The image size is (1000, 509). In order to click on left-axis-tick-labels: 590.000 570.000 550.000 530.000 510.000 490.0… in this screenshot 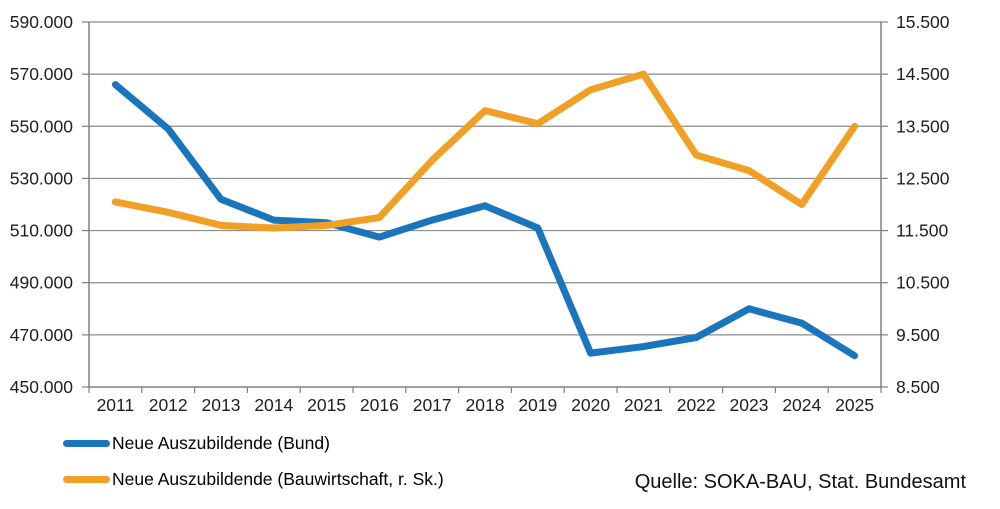, I will do `click(42, 204)`.